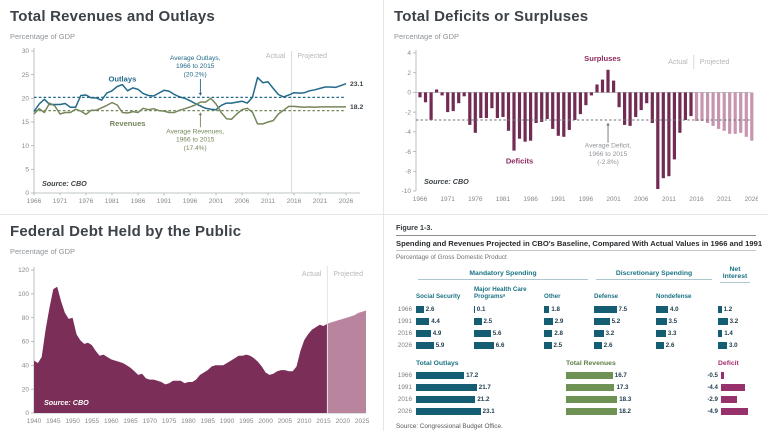  Describe the element at coordinates (728, 309) in the screenshot. I see `cell-value: 1.2` at that location.